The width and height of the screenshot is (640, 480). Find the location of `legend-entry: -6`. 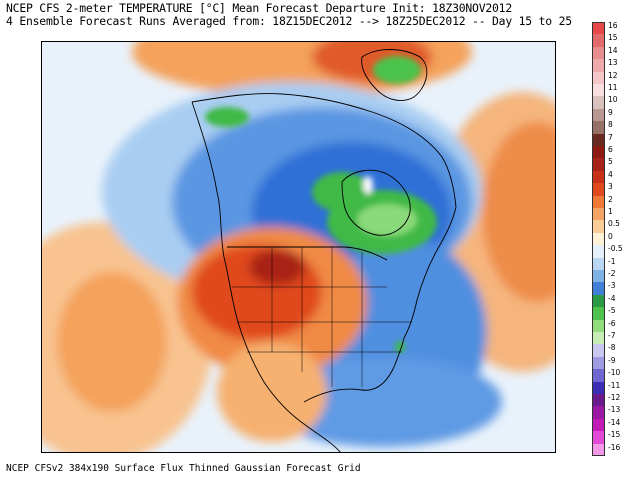

legend-entry: -6 is located at coordinates (614, 325).